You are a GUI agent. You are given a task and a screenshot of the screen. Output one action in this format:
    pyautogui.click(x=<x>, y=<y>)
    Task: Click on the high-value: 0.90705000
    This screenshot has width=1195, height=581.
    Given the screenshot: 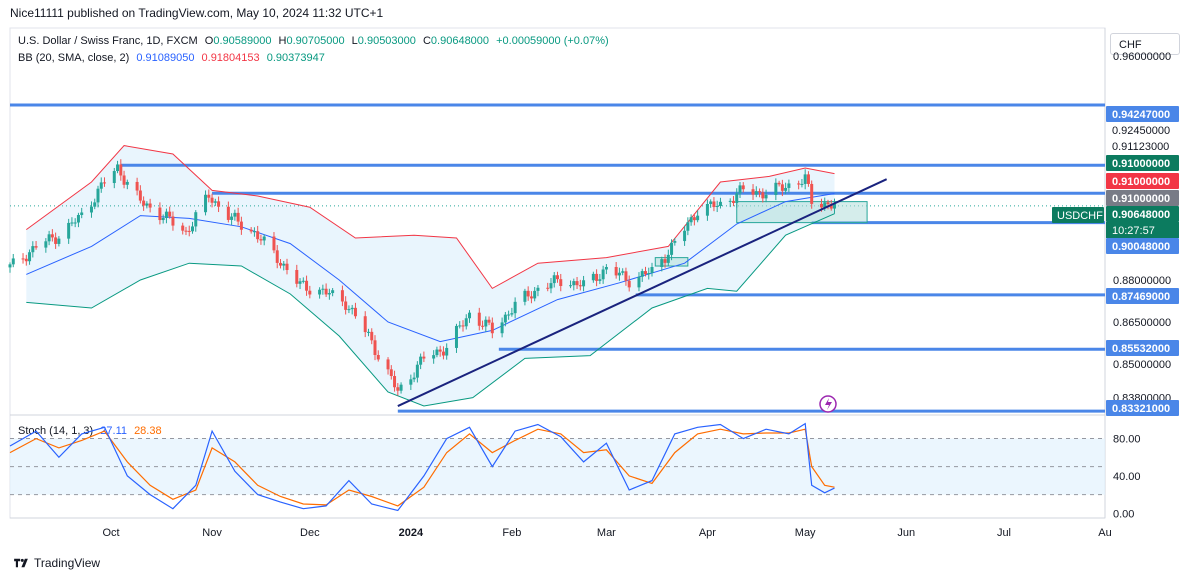 What is the action you would take?
    pyautogui.click(x=315, y=41)
    